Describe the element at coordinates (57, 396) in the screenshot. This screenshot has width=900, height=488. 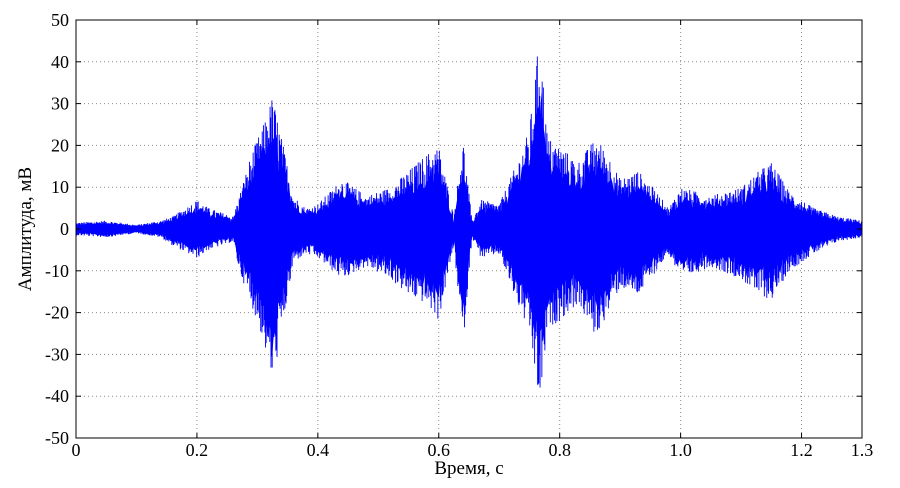
I see `y-tick-label: -40` at that location.